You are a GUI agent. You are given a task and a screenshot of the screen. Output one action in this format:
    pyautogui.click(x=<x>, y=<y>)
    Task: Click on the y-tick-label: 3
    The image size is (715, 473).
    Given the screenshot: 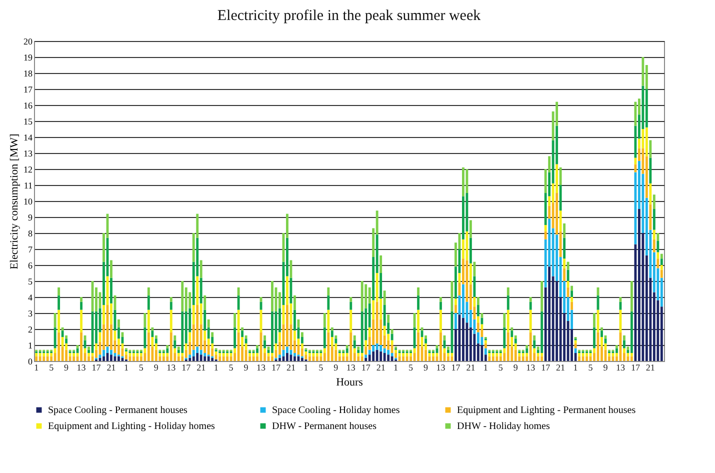 What is the action you would take?
    pyautogui.click(x=30, y=313)
    